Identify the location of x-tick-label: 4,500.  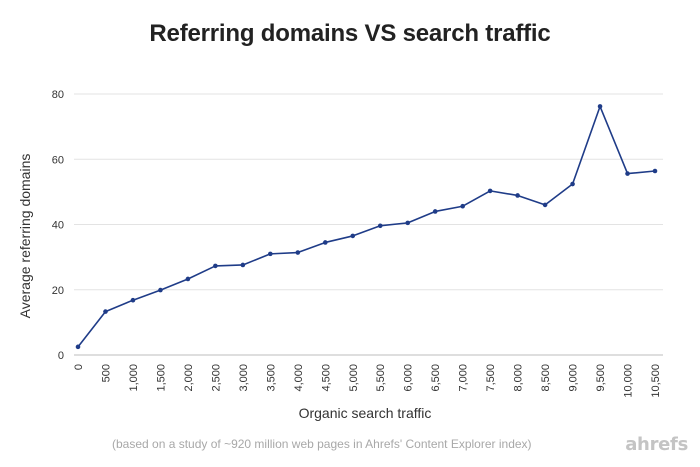
(326, 378).